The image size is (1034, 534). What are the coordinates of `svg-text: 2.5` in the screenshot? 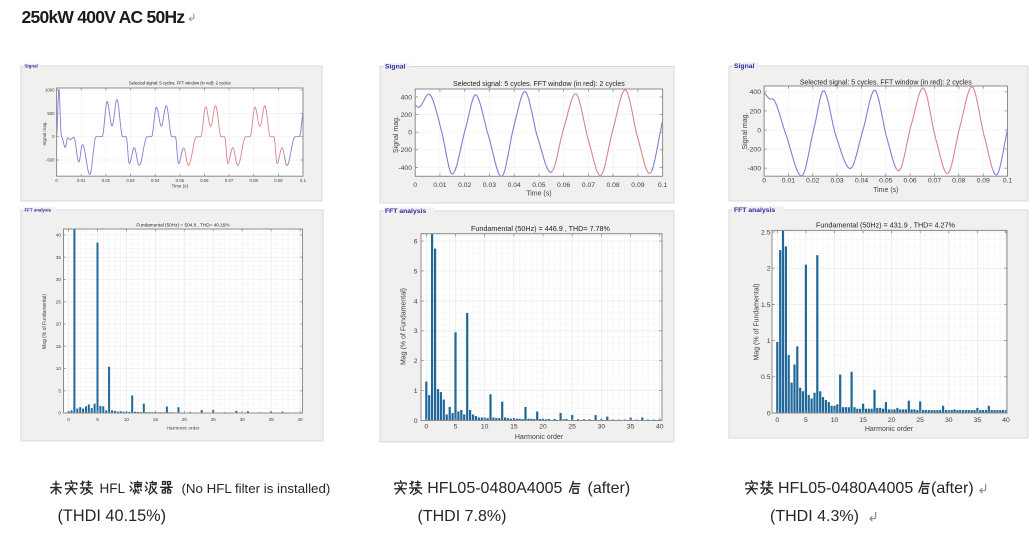 It's located at (766, 232).